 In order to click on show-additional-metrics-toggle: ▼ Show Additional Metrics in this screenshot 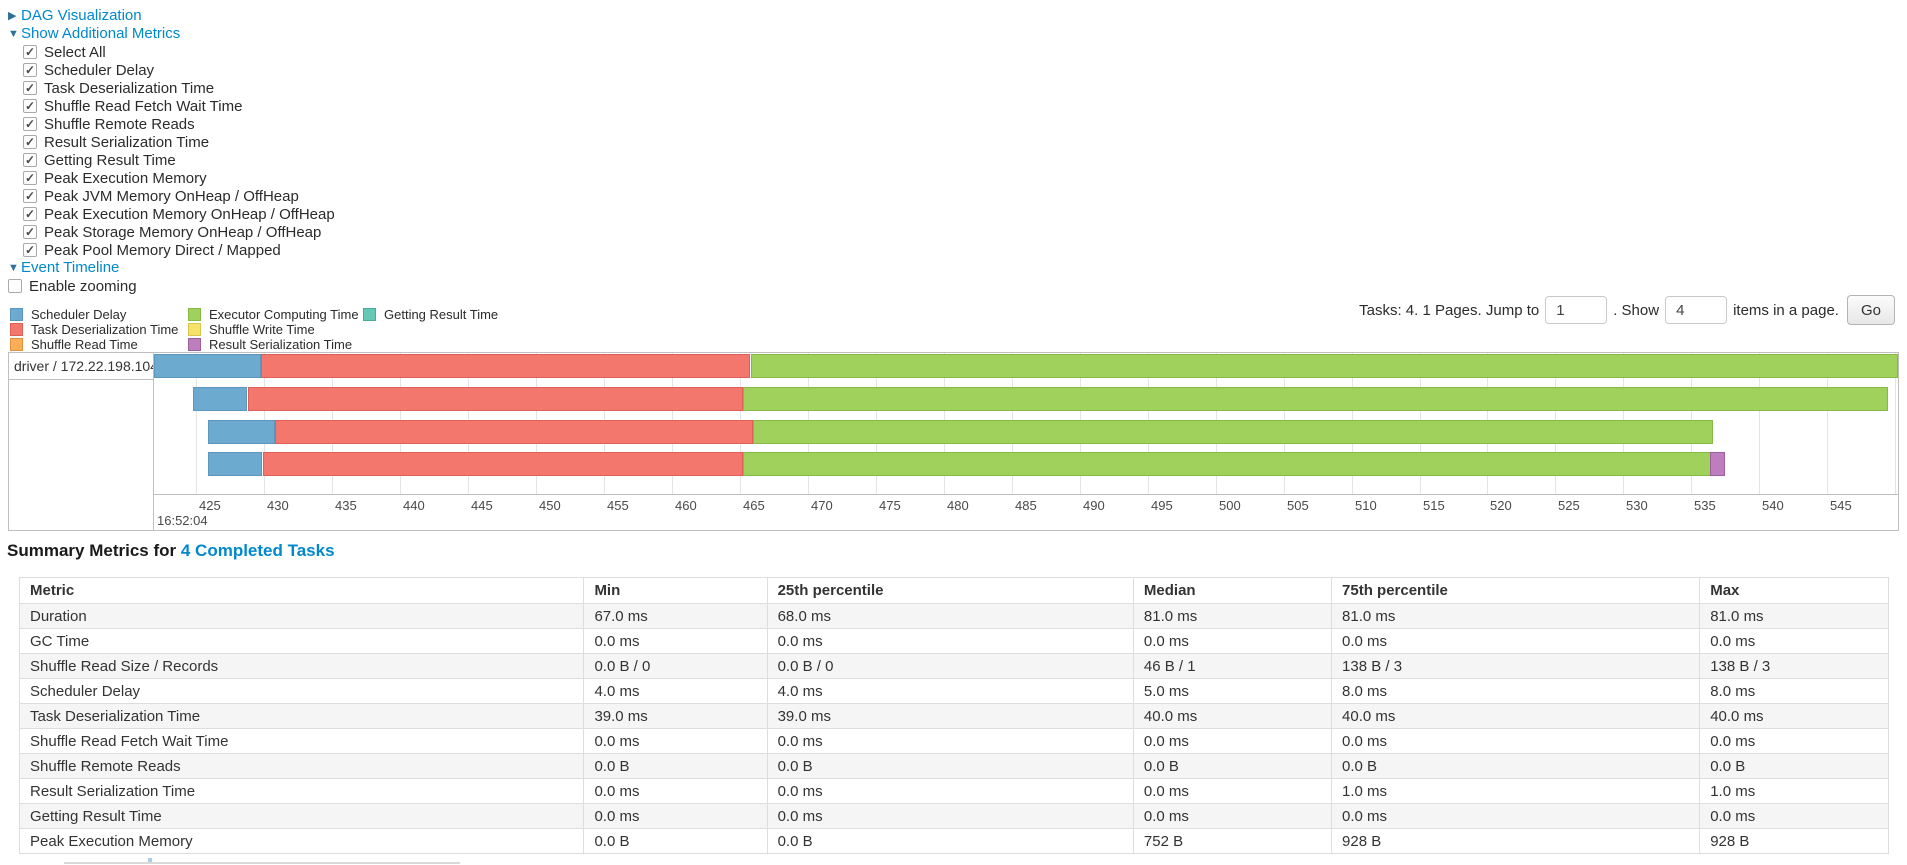, I will do `click(171, 34)`.